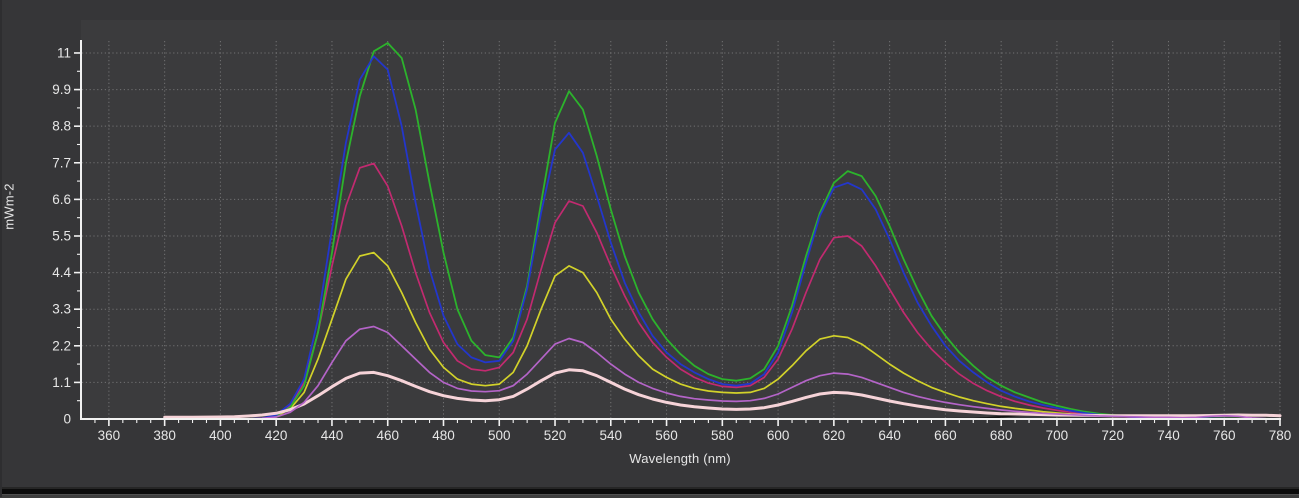 The height and width of the screenshot is (498, 1299). I want to click on x-axis-title: Wavelength (nm), so click(680, 458).